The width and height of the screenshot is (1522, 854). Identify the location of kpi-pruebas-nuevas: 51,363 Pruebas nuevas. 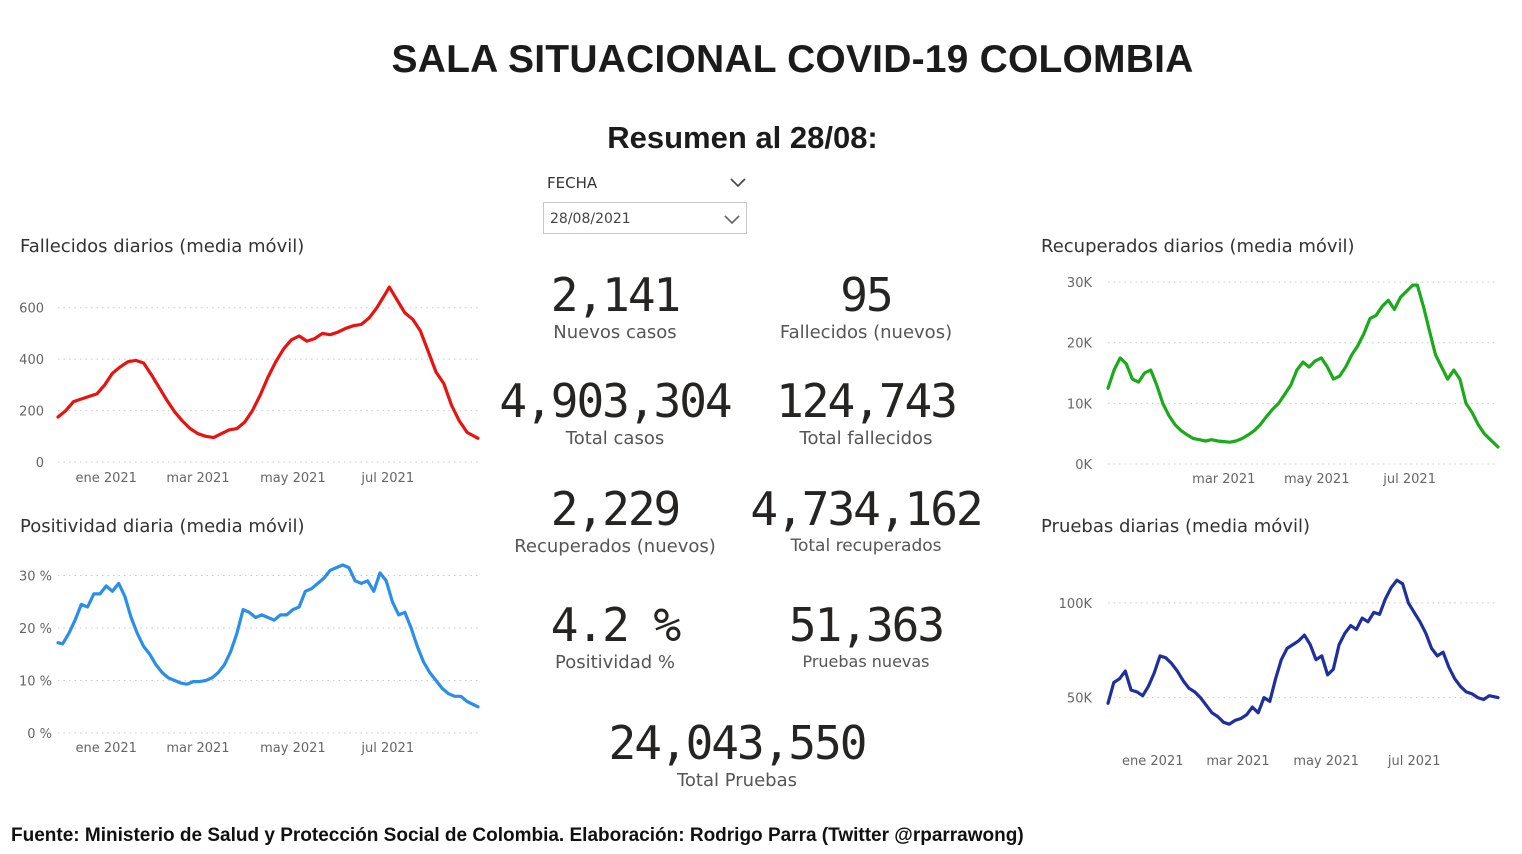
(866, 634).